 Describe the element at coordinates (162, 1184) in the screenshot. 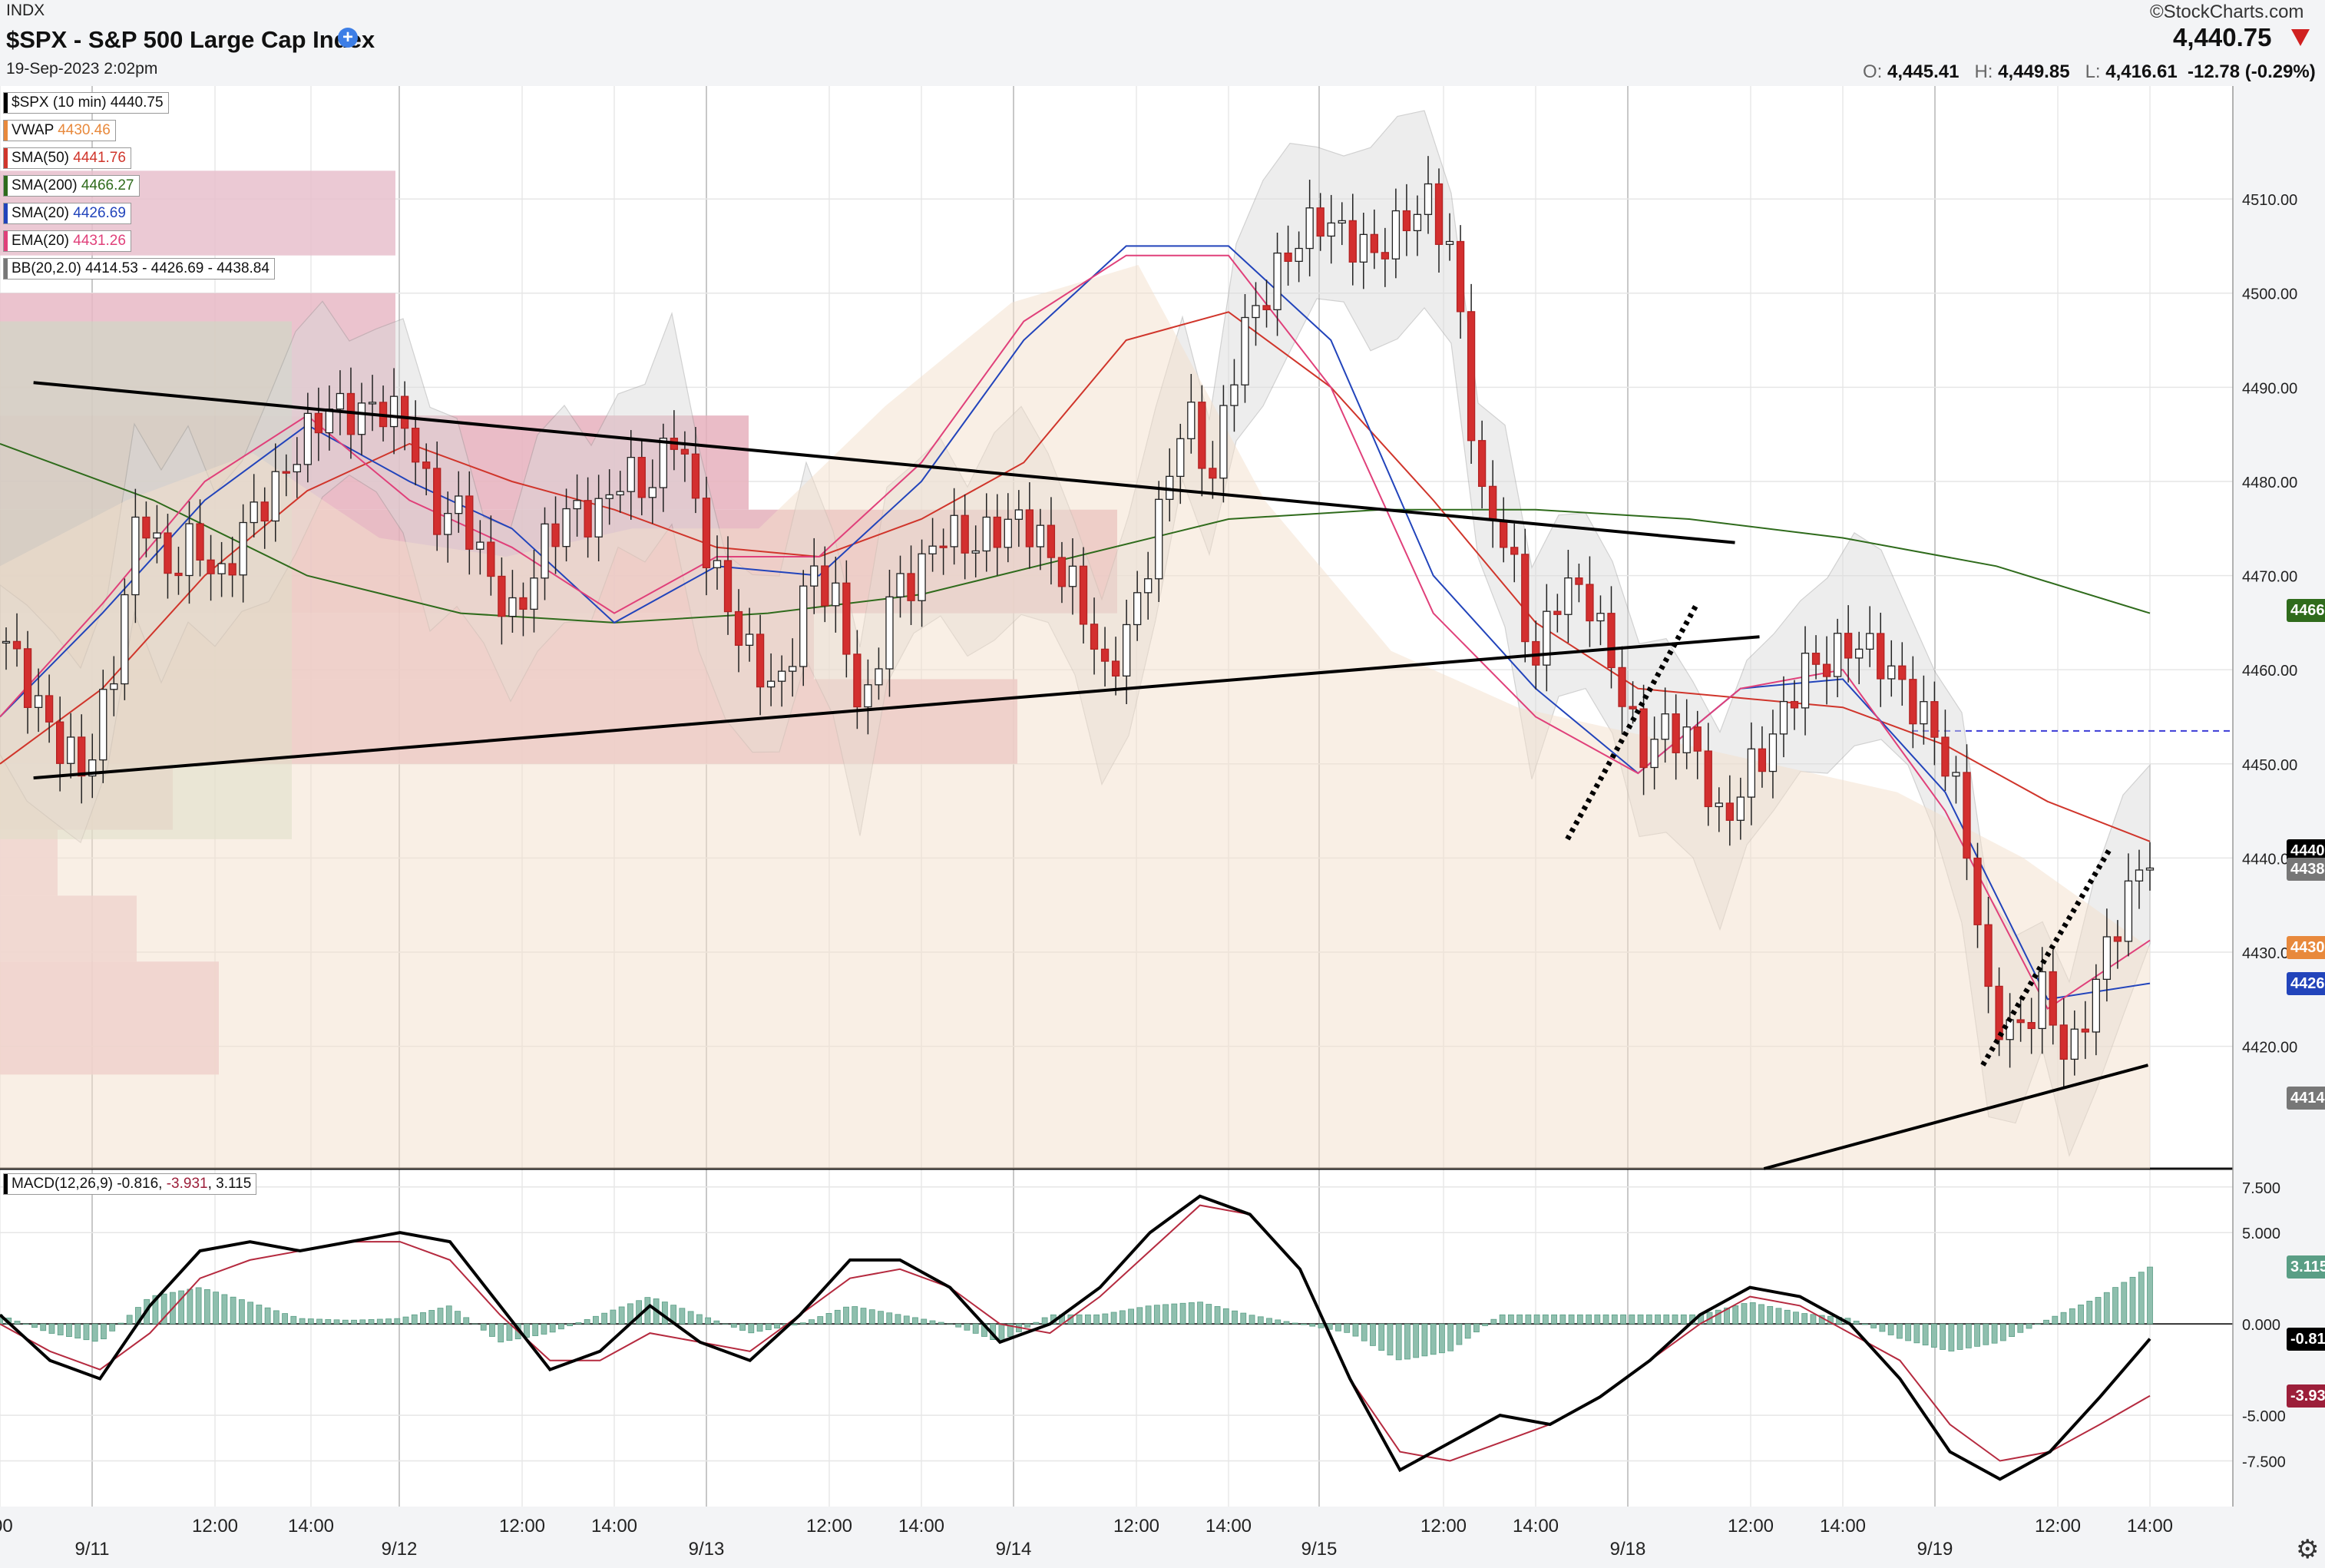

I see `legend-macd-sep1: ,` at that location.